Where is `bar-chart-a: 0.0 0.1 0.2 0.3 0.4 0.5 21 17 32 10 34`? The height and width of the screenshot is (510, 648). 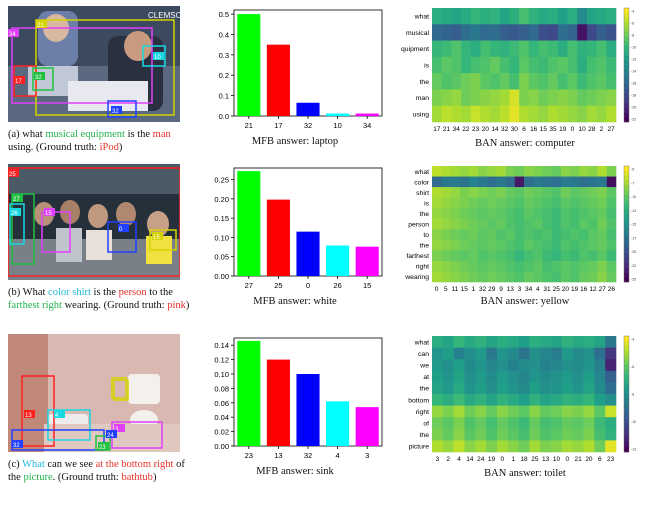
bar-chart-a: 0.0 0.1 0.2 0.3 0.4 0.5 21 17 32 10 34 is located at coordinates (295, 70).